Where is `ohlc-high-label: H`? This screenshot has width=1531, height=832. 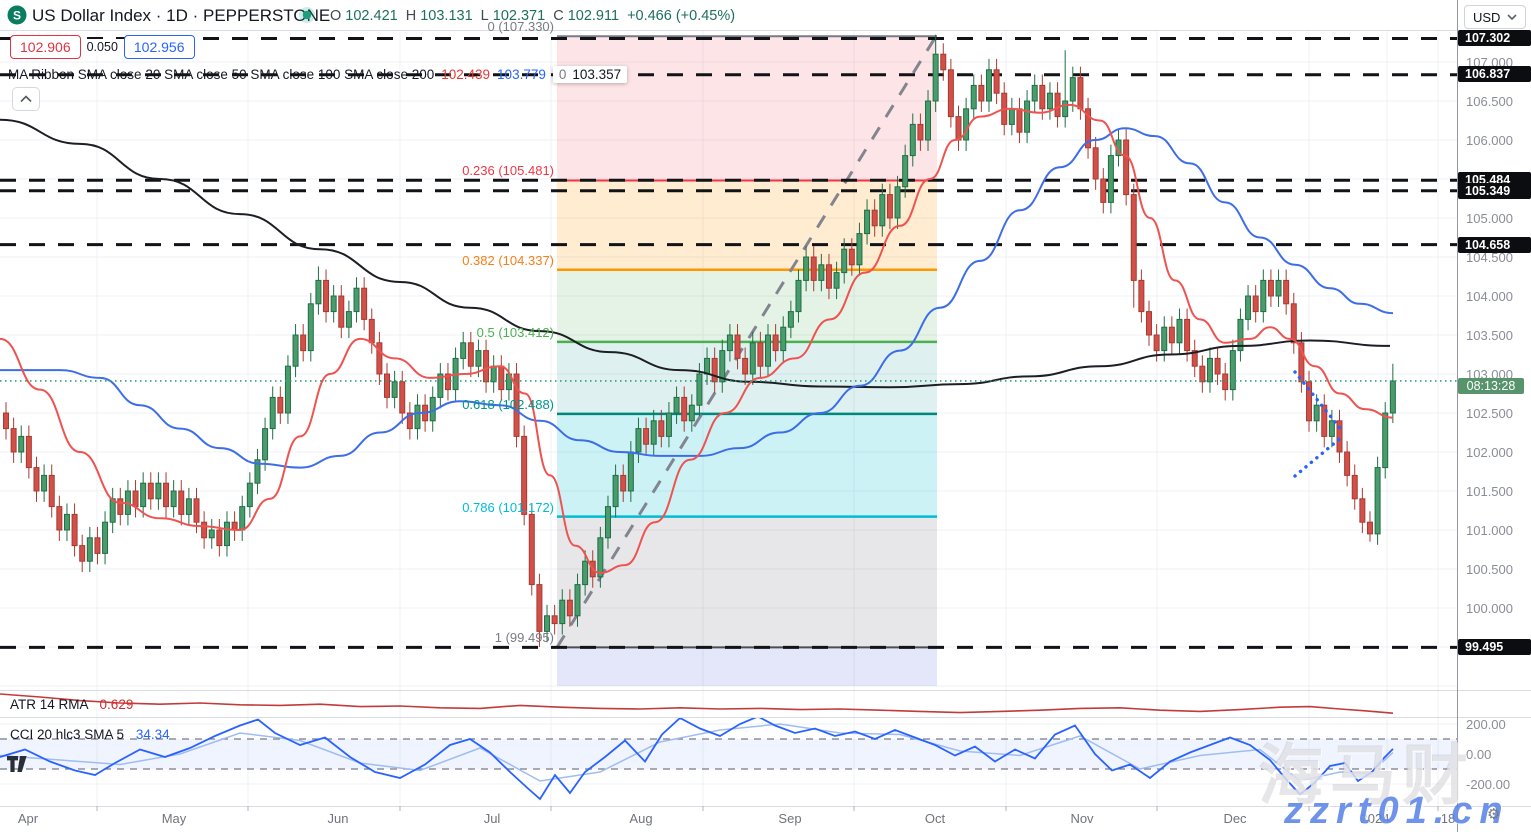
ohlc-high-label: H is located at coordinates (411, 16).